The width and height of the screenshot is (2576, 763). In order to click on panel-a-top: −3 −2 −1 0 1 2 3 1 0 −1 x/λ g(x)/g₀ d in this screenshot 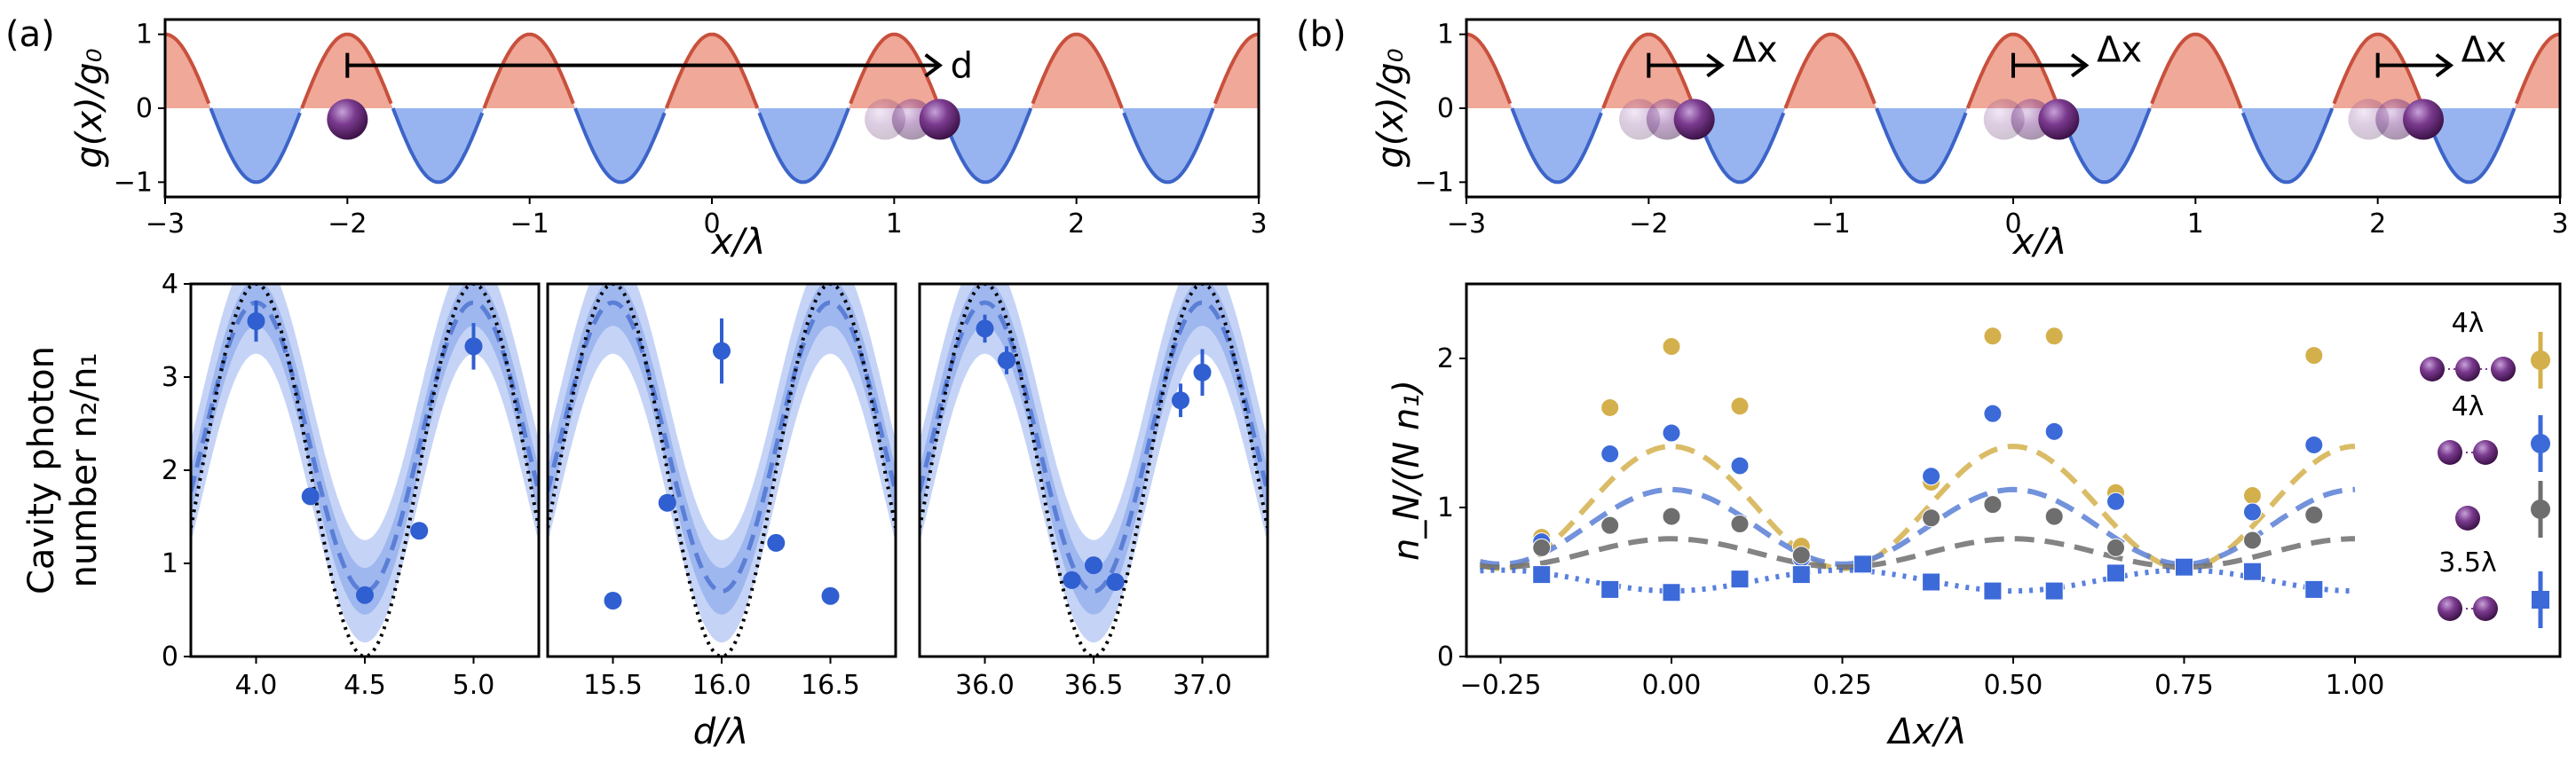, I will do `click(668, 141)`.